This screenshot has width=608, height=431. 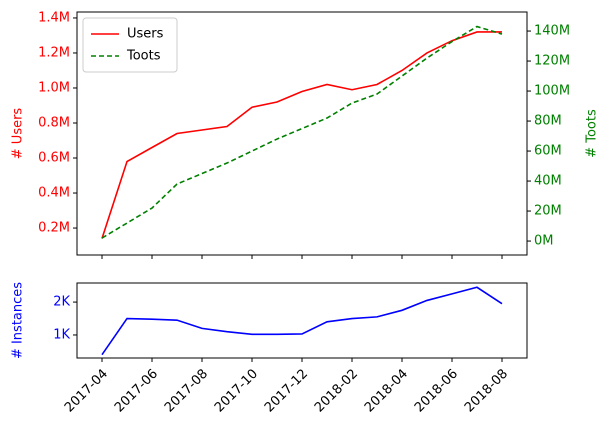 I want to click on y2-axis-label: # Toots, so click(x=592, y=133).